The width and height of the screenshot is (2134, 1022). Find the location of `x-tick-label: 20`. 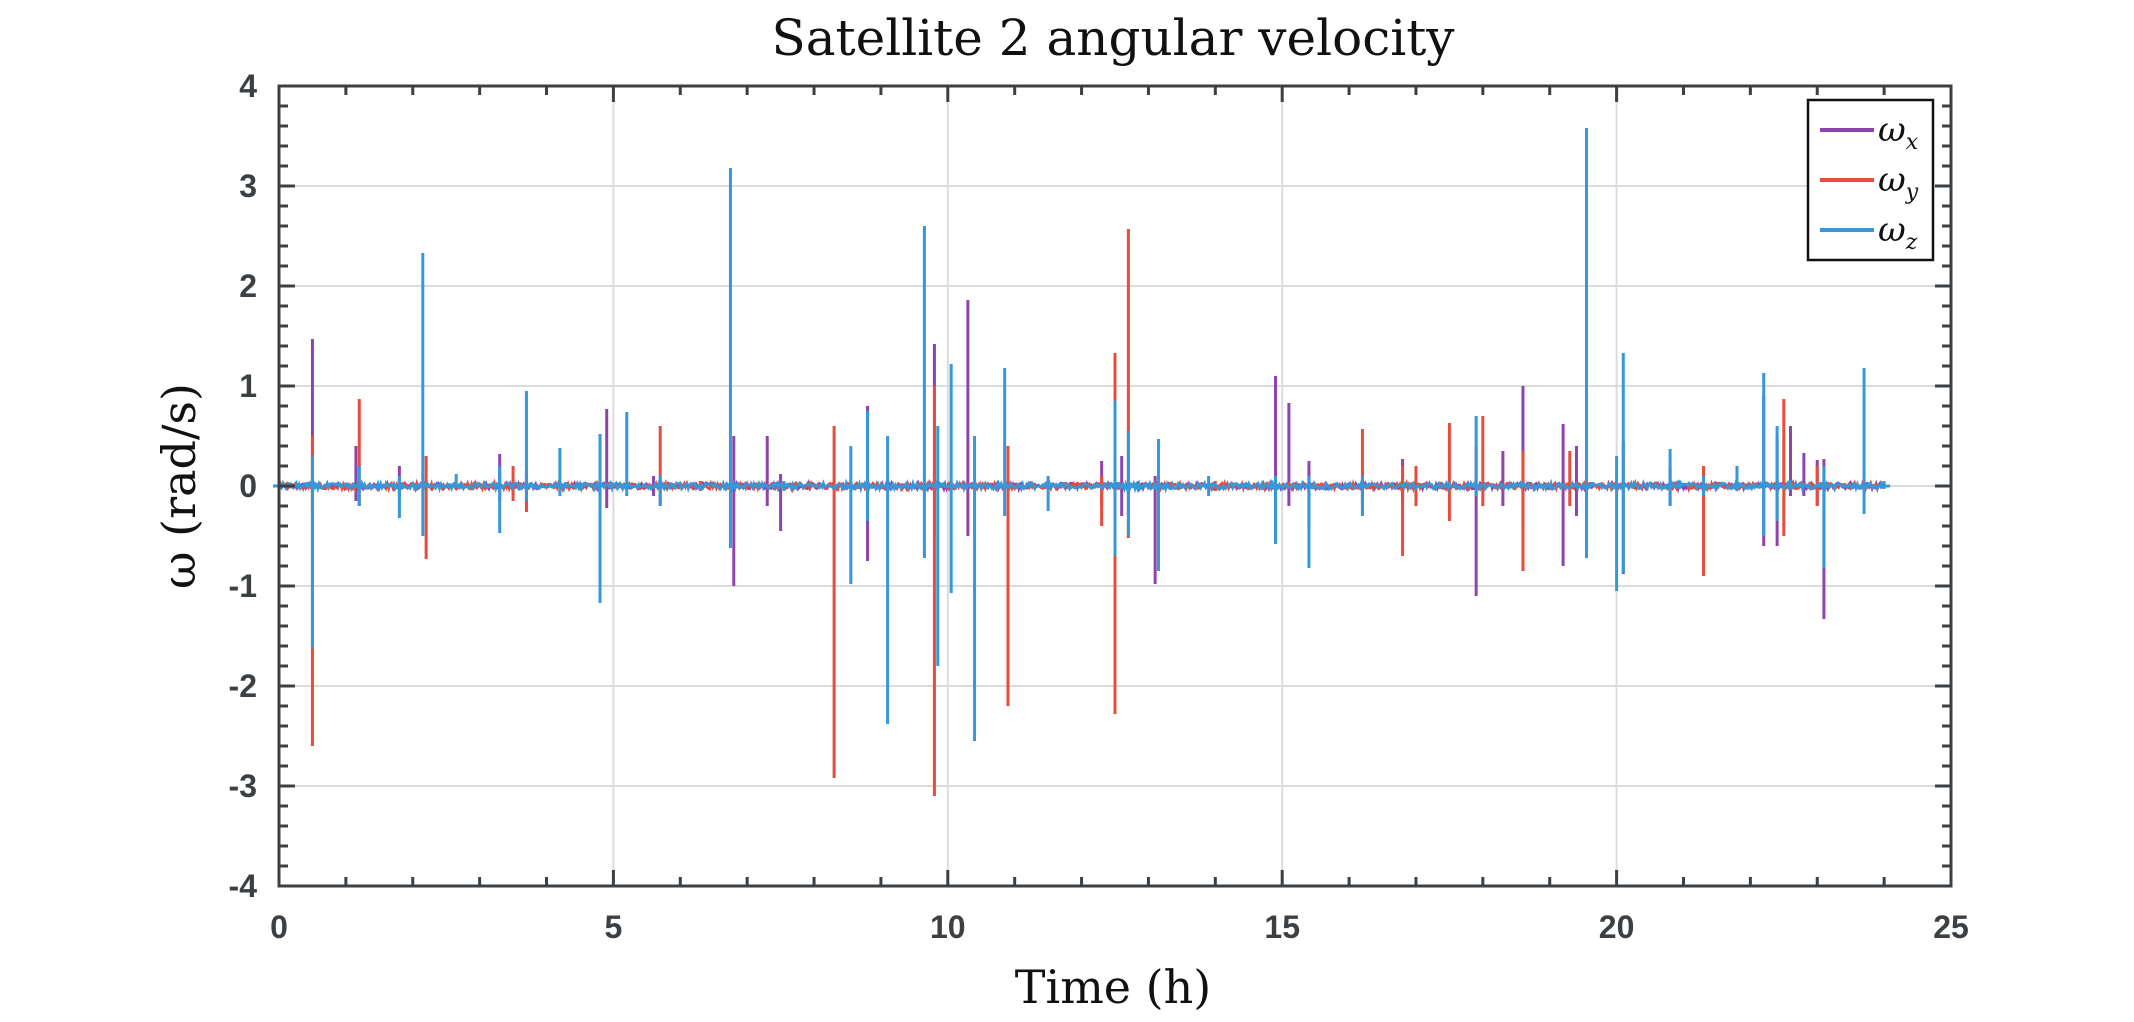

x-tick-label: 20 is located at coordinates (1617, 927).